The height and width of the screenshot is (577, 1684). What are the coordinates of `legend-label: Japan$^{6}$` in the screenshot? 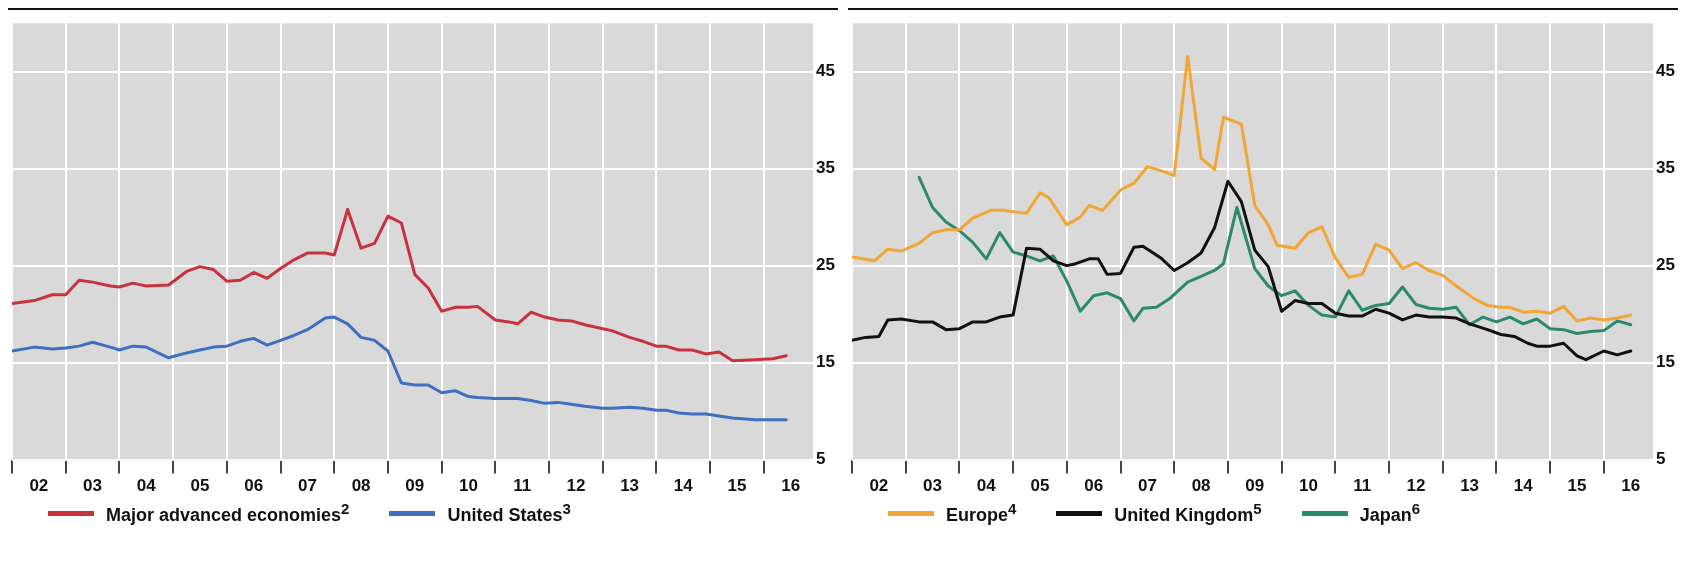 It's located at (1390, 513).